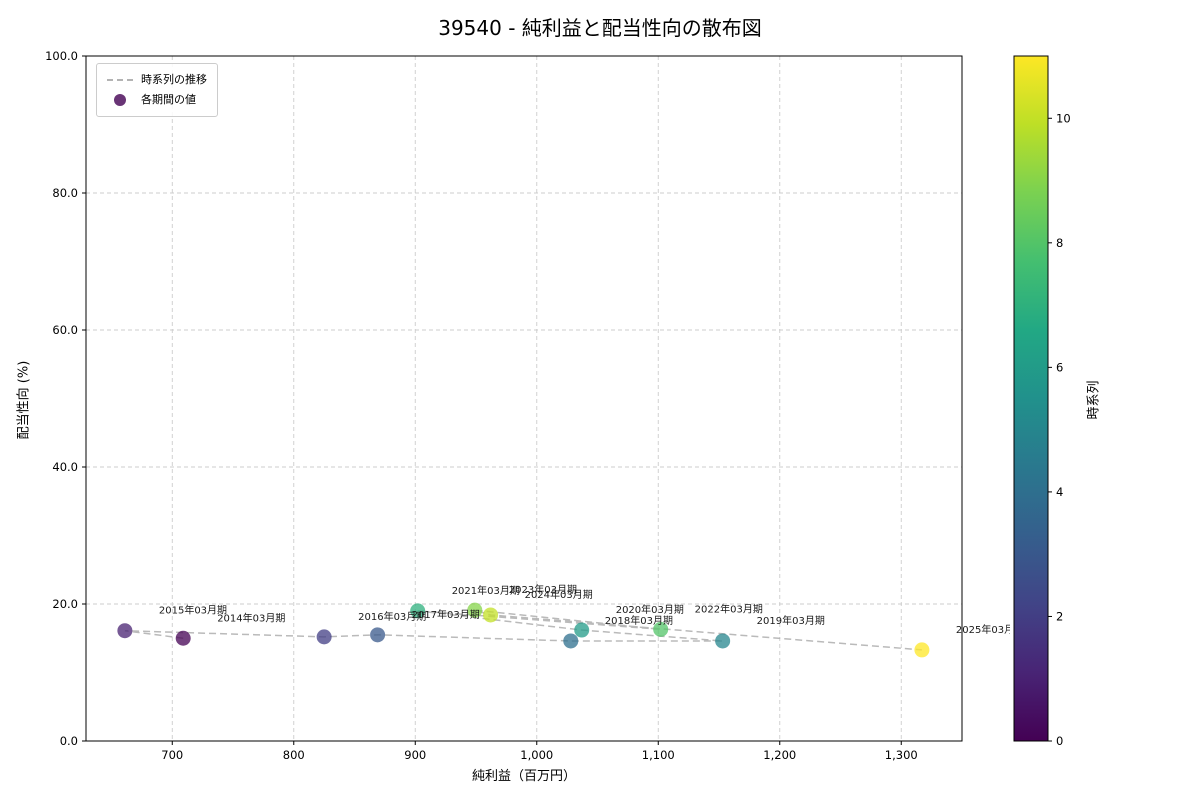 This screenshot has height=800, width=1200. Describe the element at coordinates (120, 80) in the screenshot. I see `dashed-line-icon` at that location.